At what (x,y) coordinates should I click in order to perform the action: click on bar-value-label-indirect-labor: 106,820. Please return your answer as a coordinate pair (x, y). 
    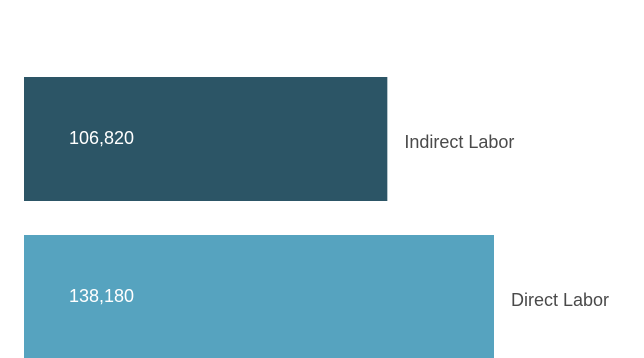
    Looking at the image, I should click on (101, 138).